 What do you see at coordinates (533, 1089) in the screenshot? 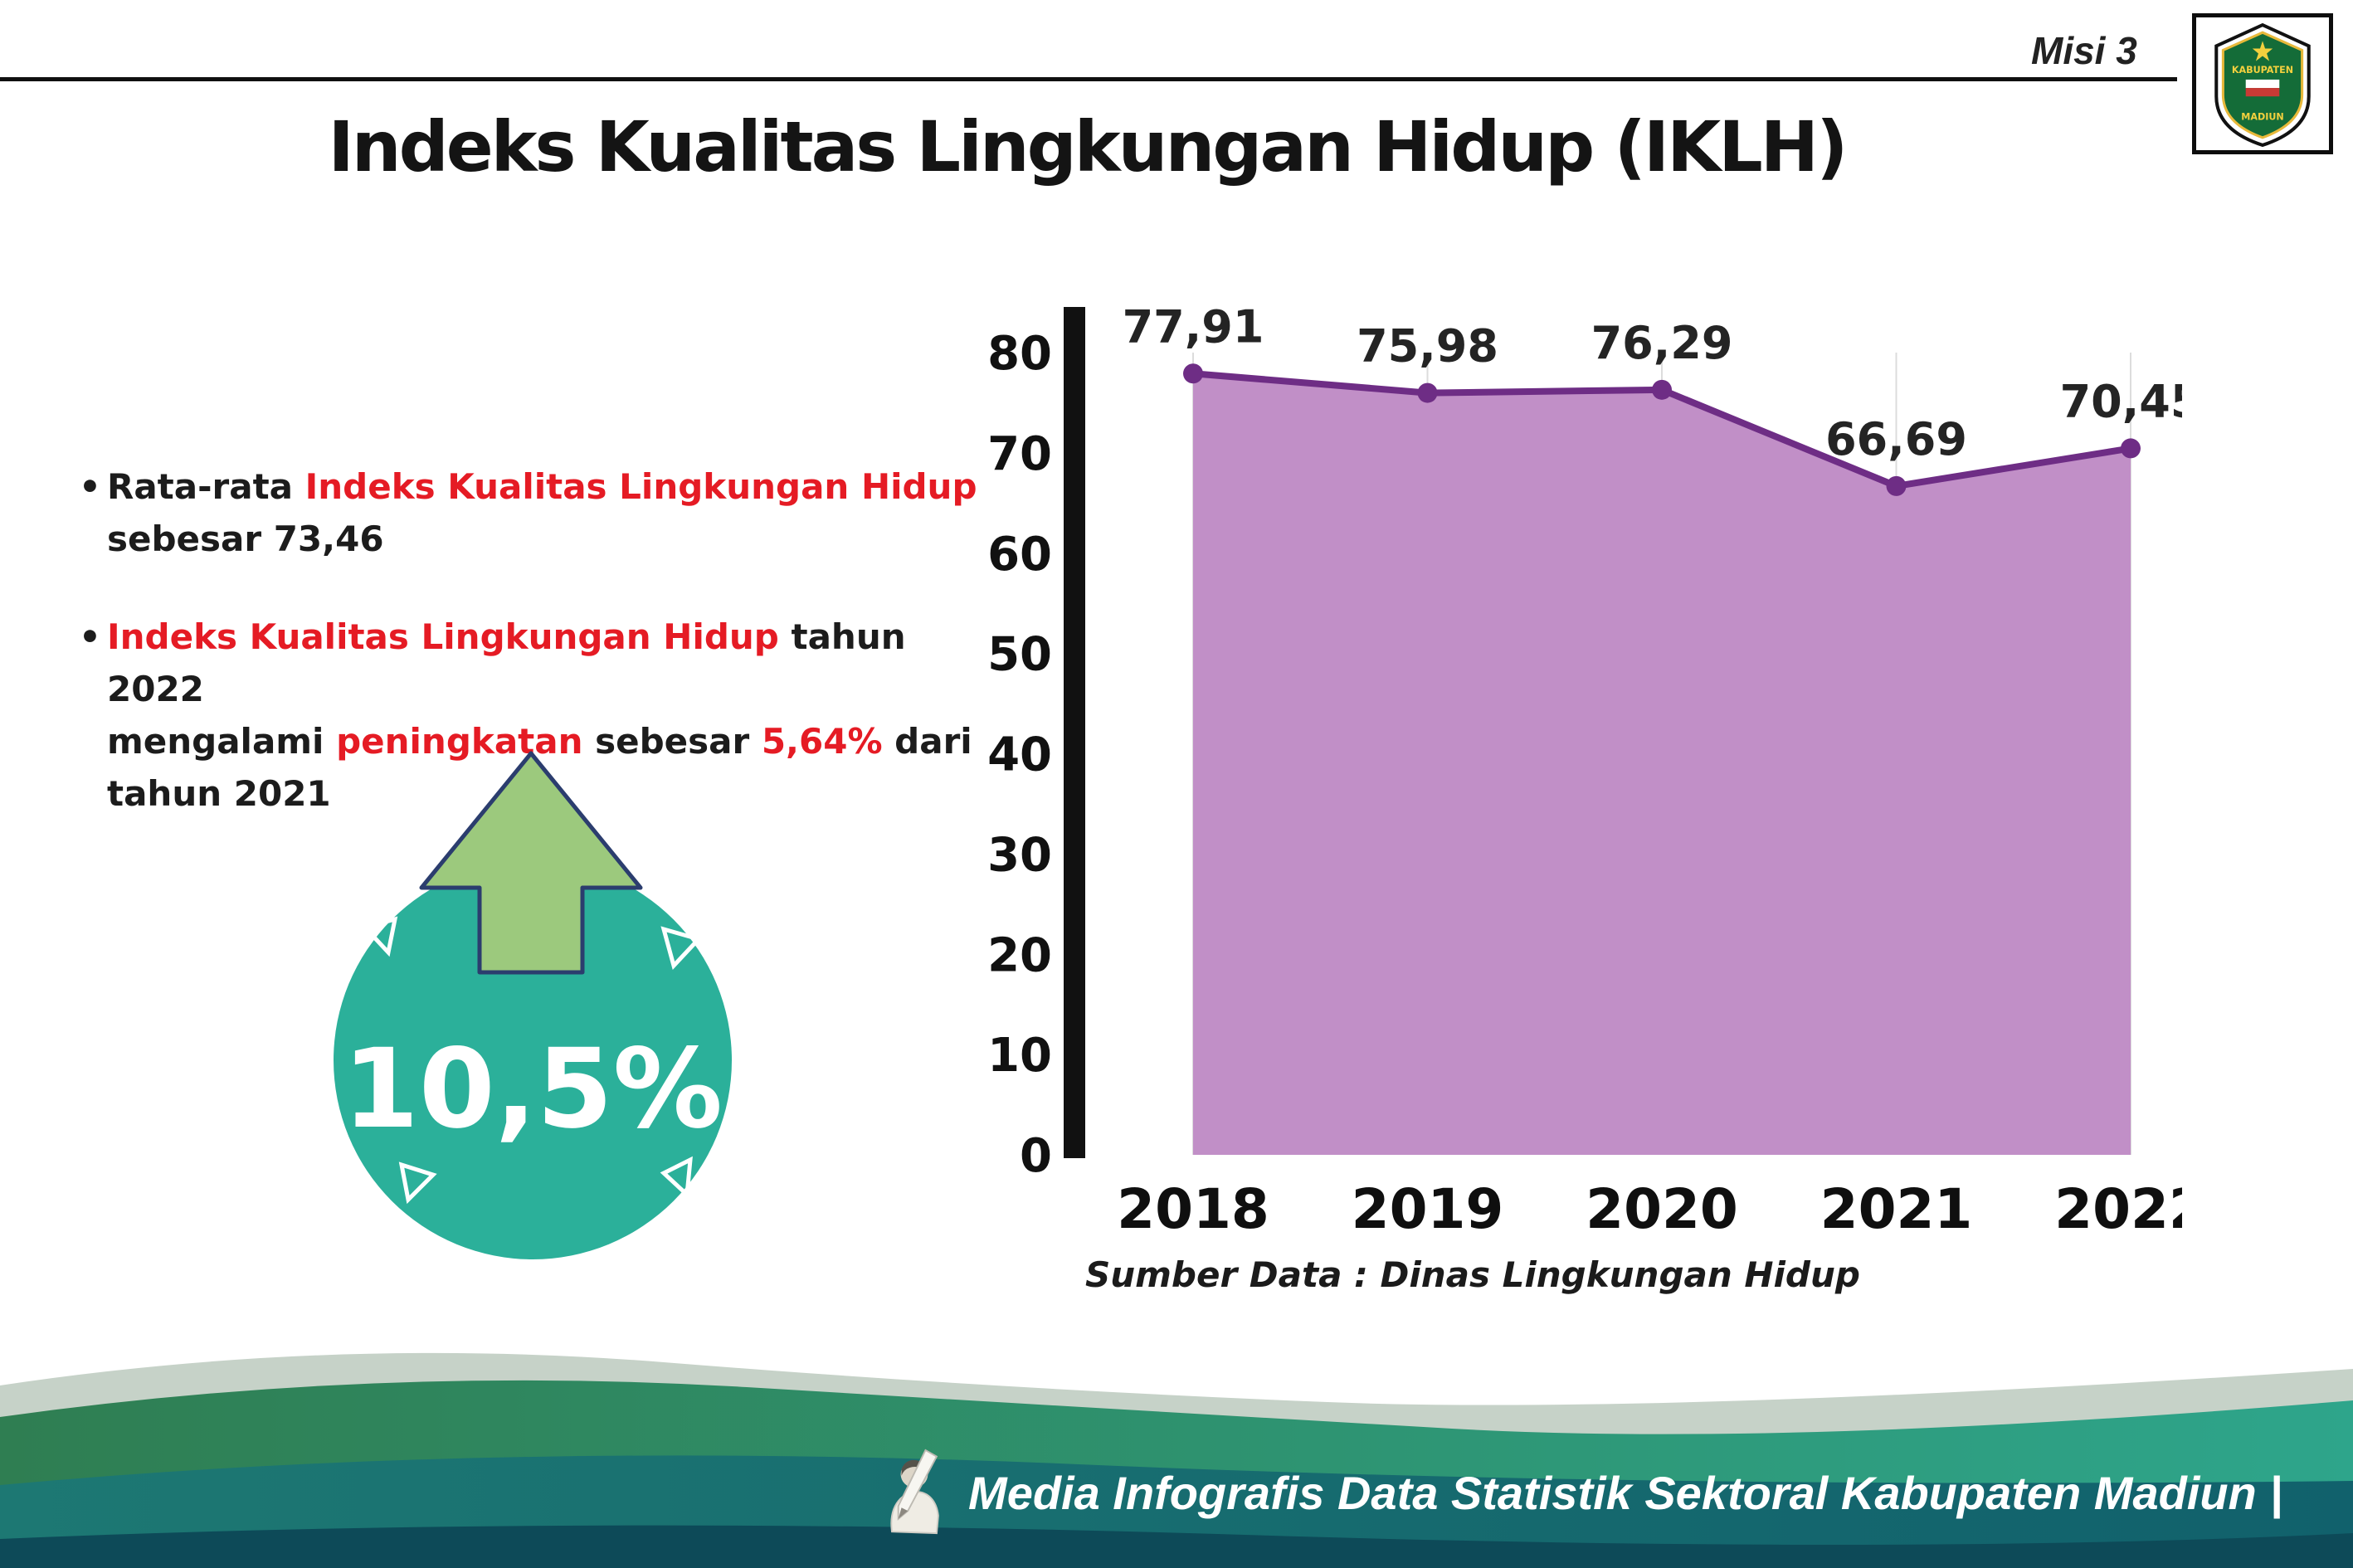
I see `increase-value: 10,5%` at bounding box center [533, 1089].